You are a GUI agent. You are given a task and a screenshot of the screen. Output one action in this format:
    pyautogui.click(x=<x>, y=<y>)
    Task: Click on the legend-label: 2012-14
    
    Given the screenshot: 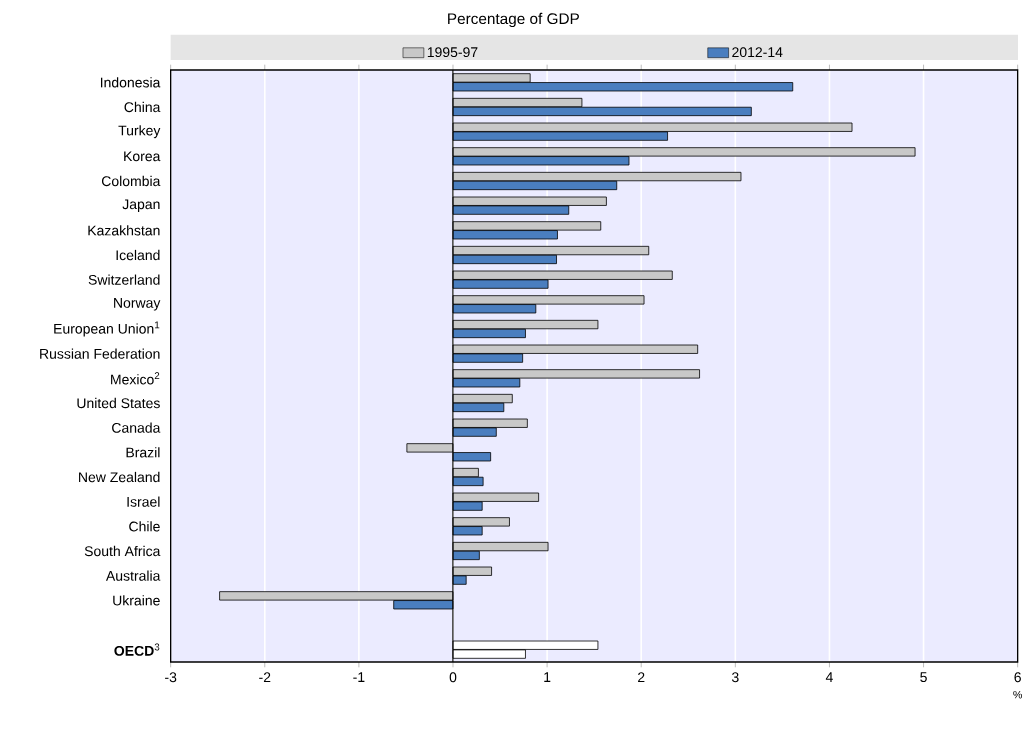 What is the action you would take?
    pyautogui.click(x=757, y=52)
    